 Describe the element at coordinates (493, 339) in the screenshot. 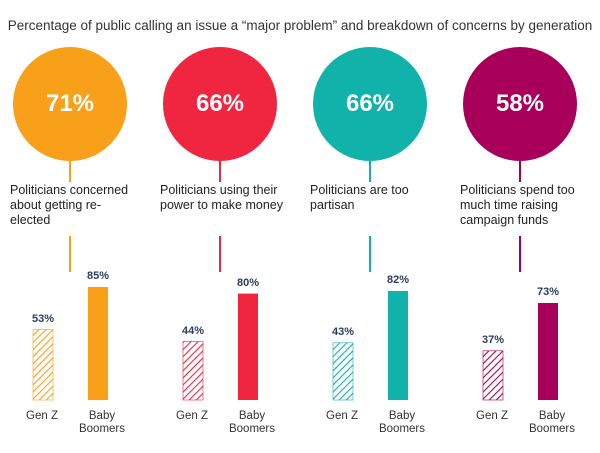

I see `value-label-gen-z: 37%` at that location.